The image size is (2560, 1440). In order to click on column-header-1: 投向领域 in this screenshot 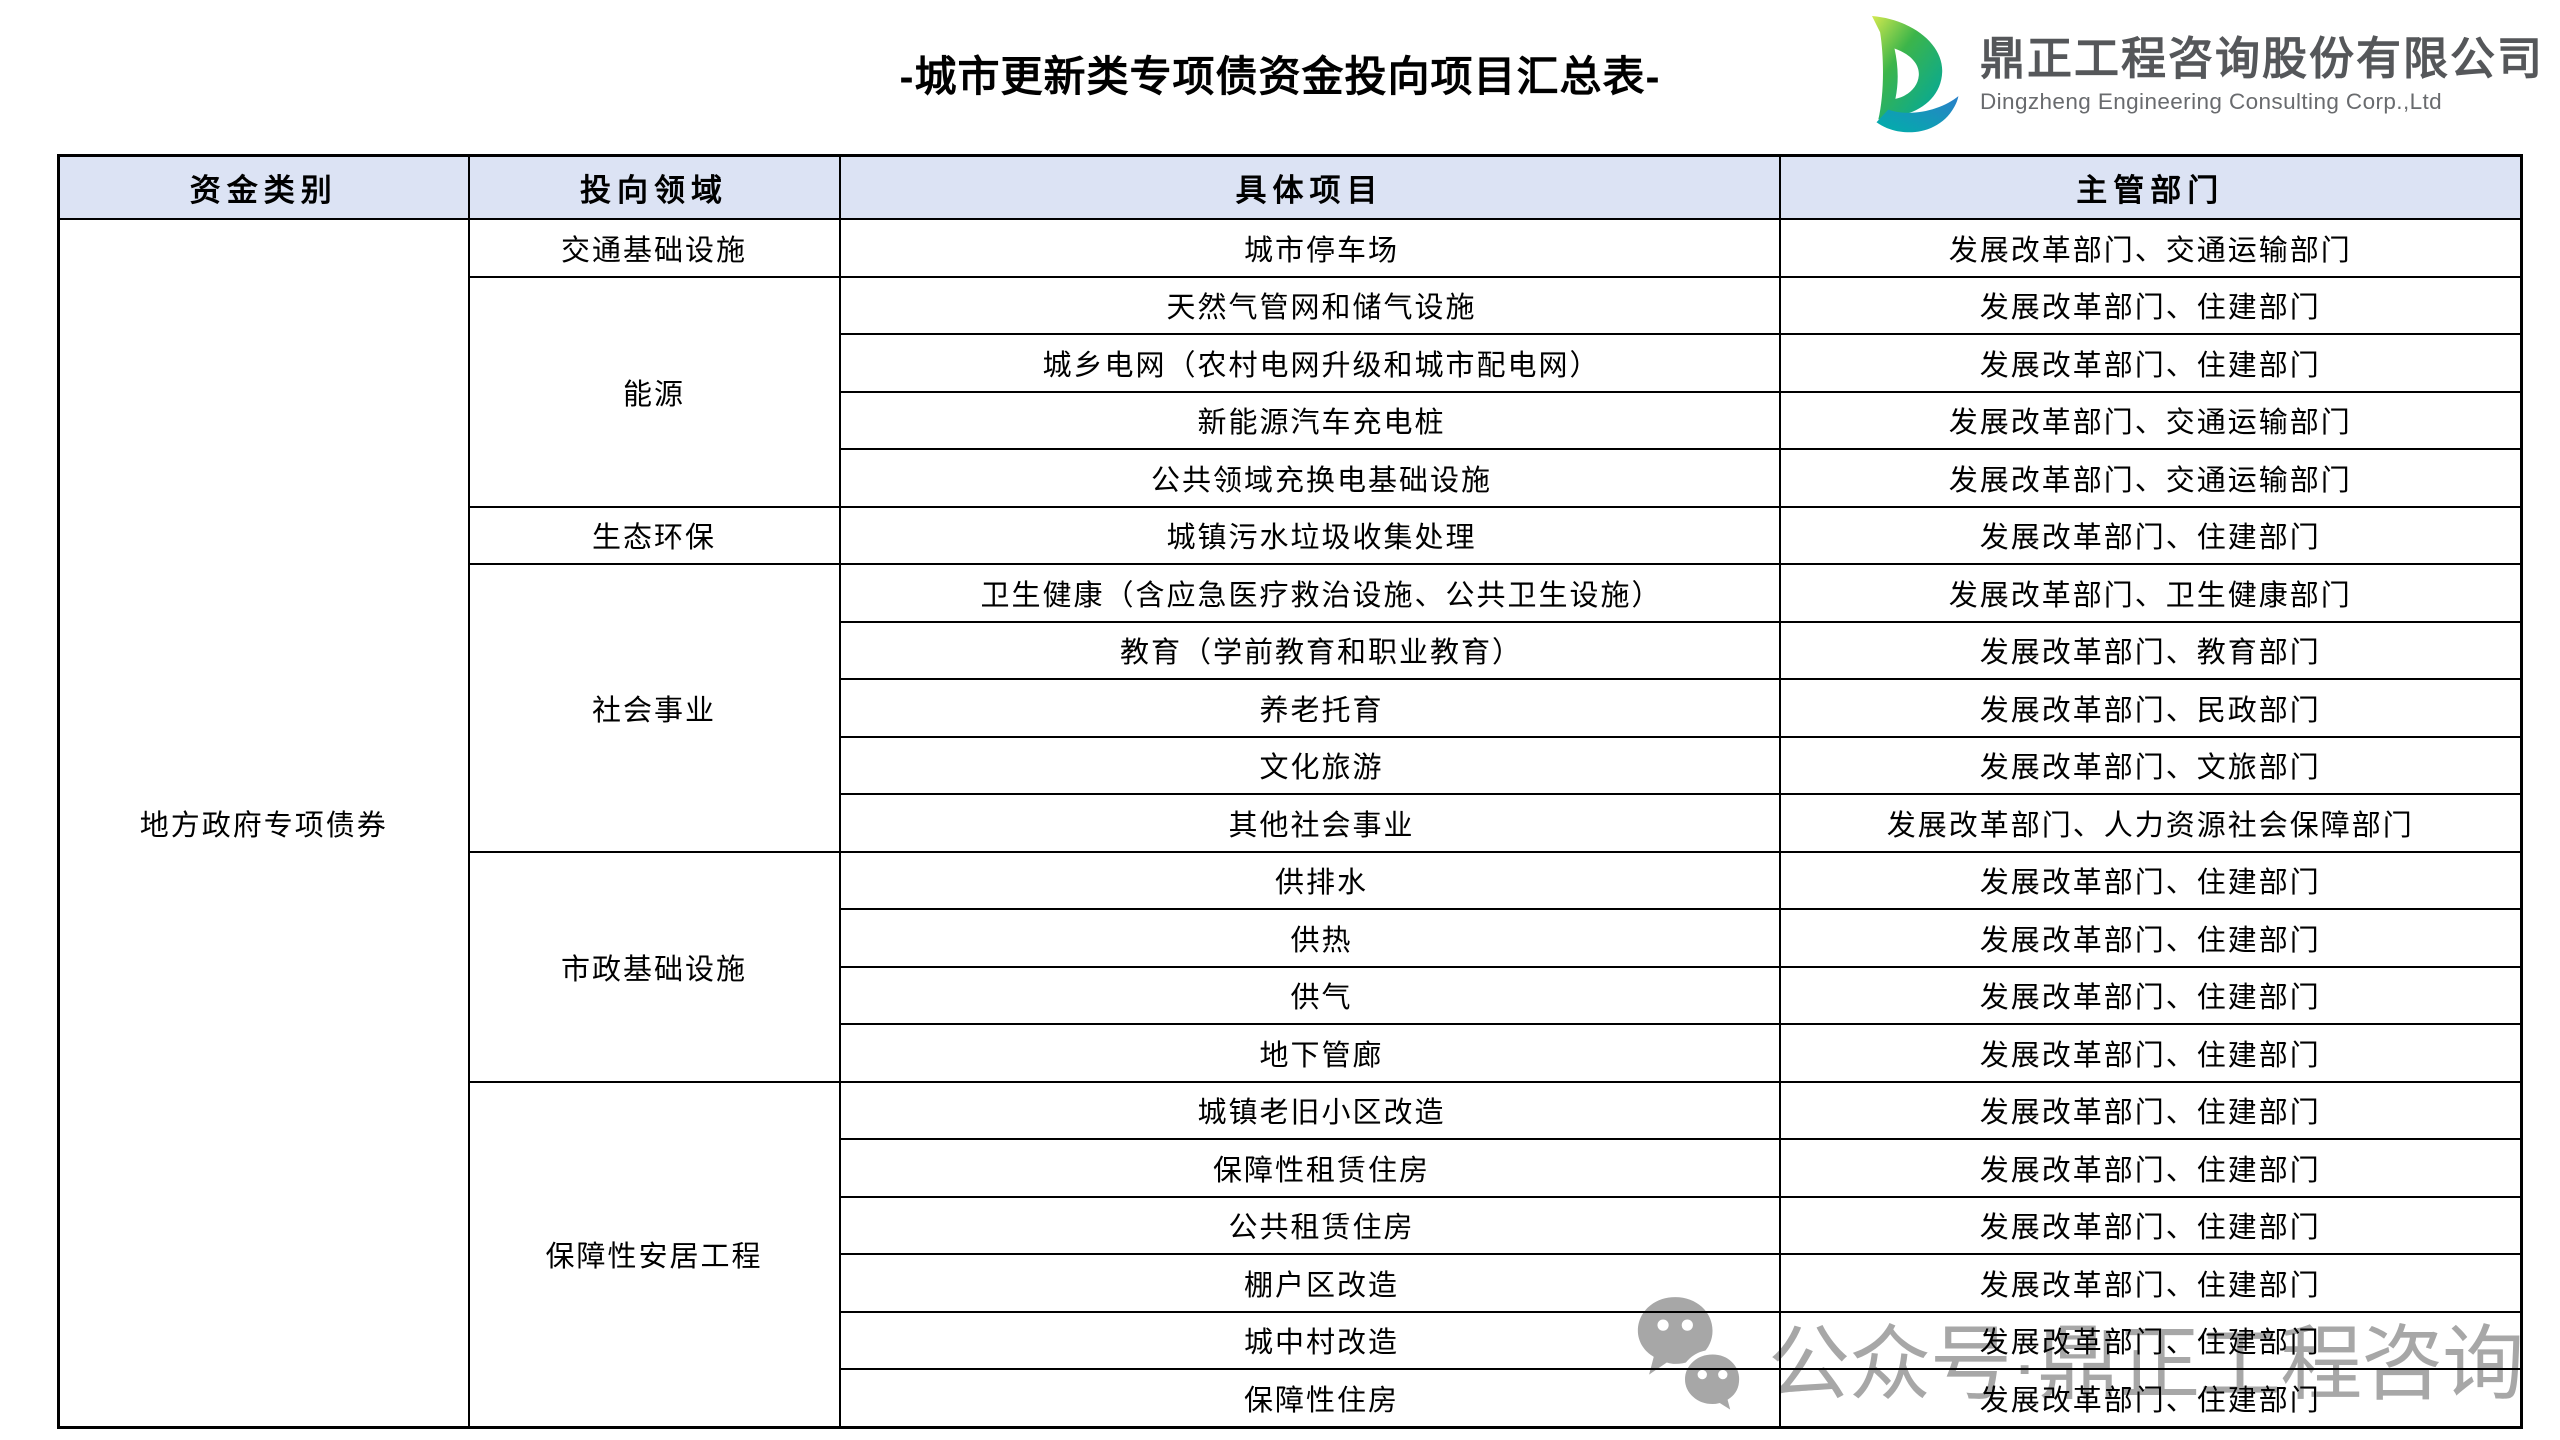, I will do `click(654, 187)`.